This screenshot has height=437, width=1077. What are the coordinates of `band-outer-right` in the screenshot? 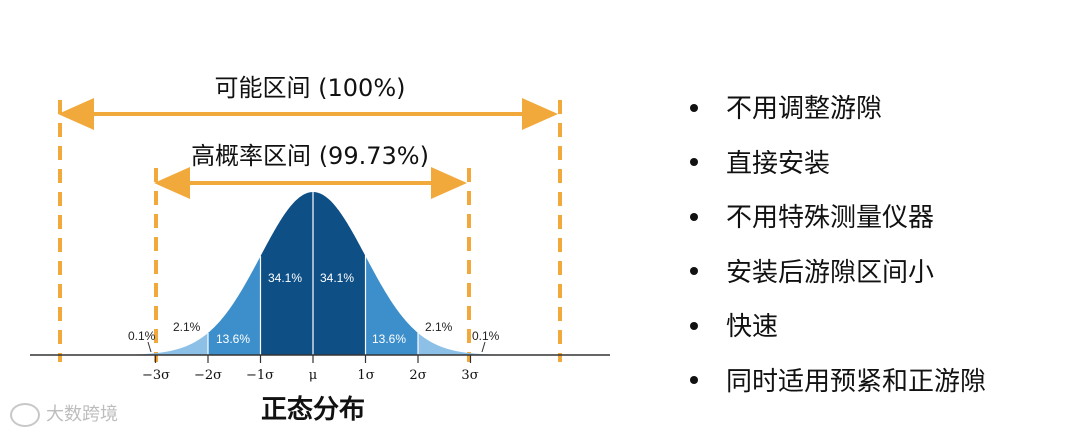 It's located at (460, 343).